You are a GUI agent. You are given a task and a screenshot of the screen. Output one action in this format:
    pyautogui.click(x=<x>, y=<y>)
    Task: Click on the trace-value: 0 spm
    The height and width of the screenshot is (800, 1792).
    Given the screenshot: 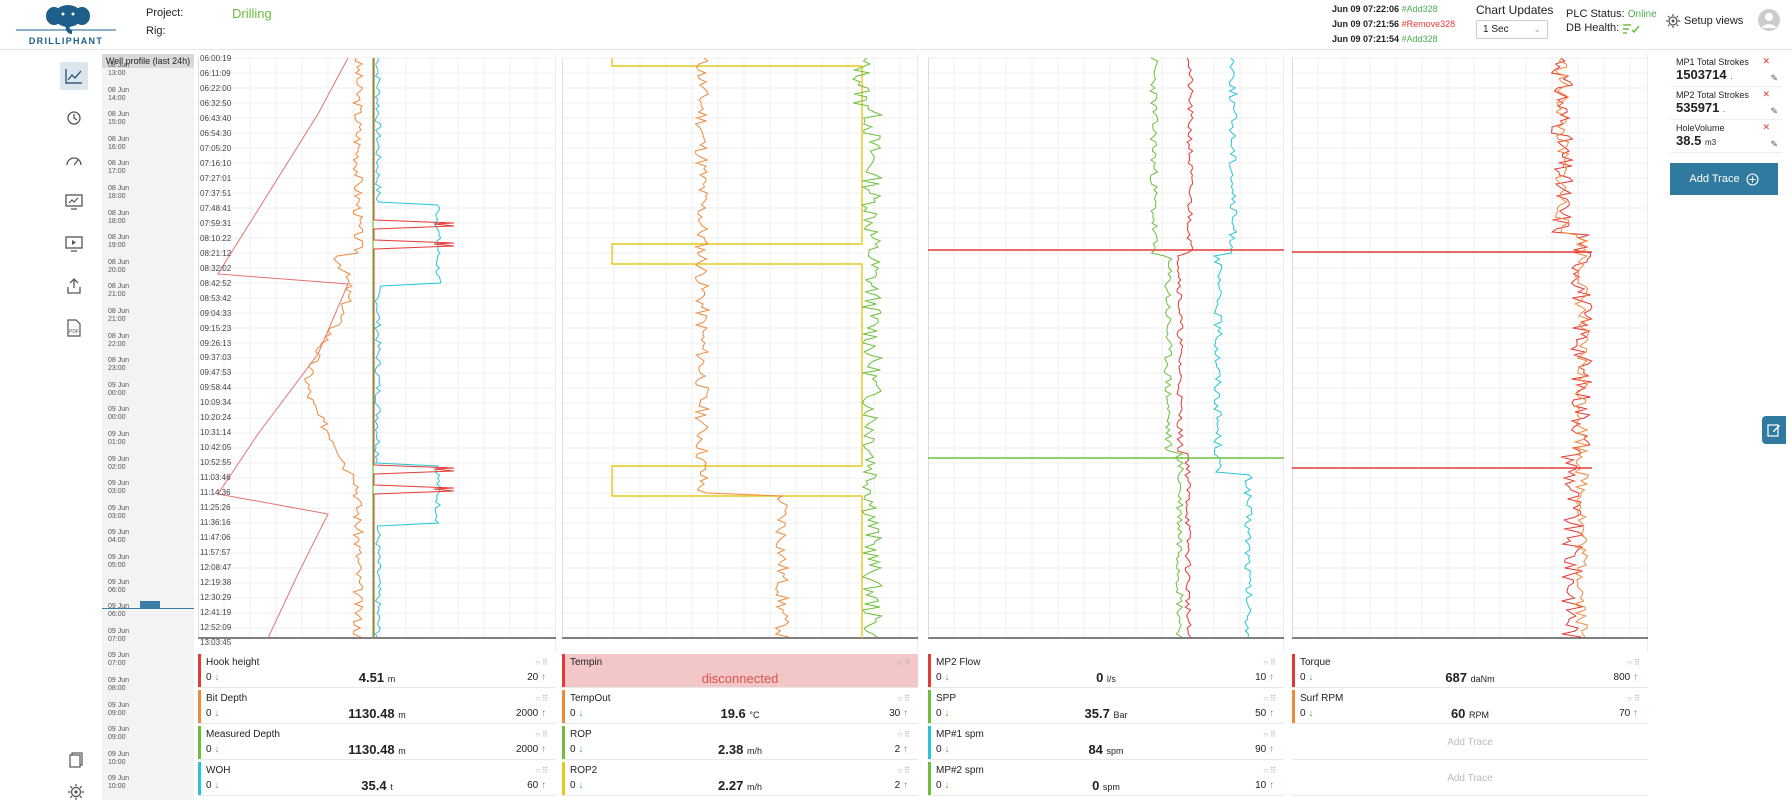 What is the action you would take?
    pyautogui.click(x=1106, y=785)
    